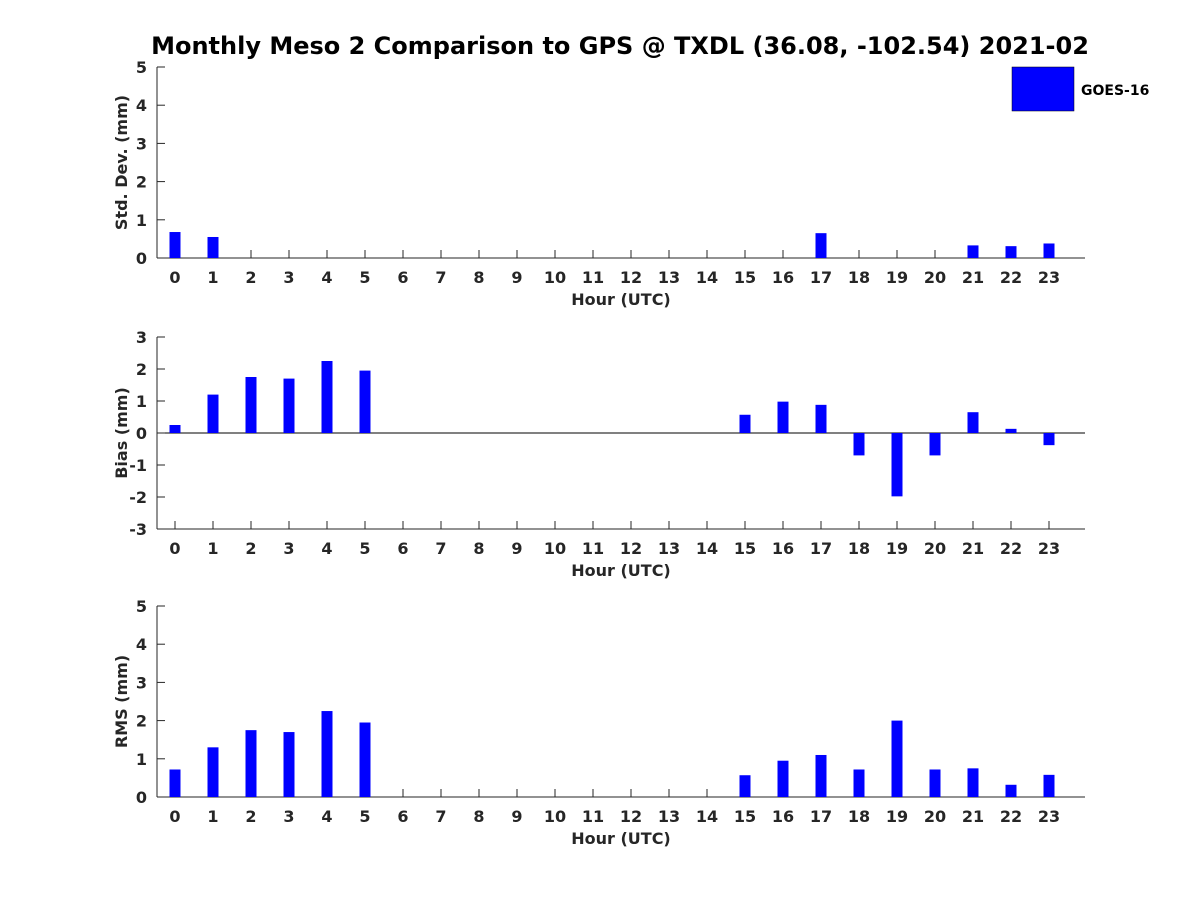 The image size is (1200, 900). I want to click on y-tick-label: -3, so click(138, 529).